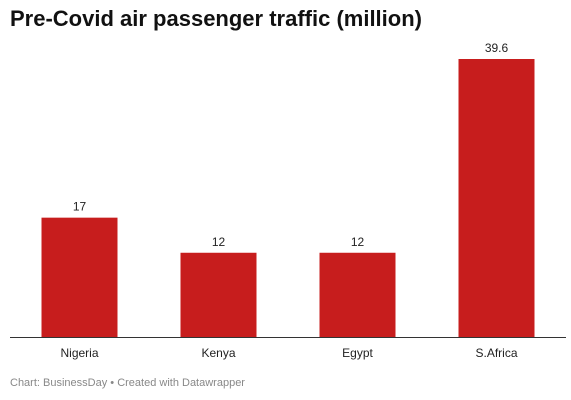 The image size is (571, 400). Describe the element at coordinates (59, 383) in the screenshot. I see `footer-source: Chart: BusinessDay` at that location.